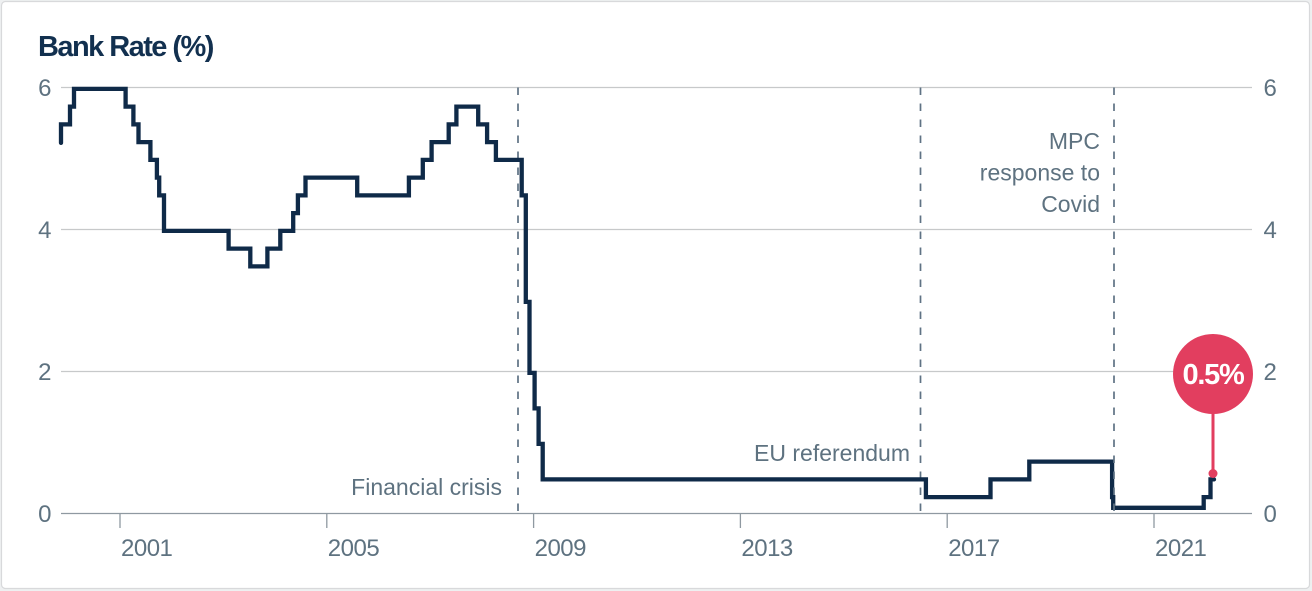 This screenshot has width=1312, height=591. I want to click on svg-text: 2021, so click(1181, 548).